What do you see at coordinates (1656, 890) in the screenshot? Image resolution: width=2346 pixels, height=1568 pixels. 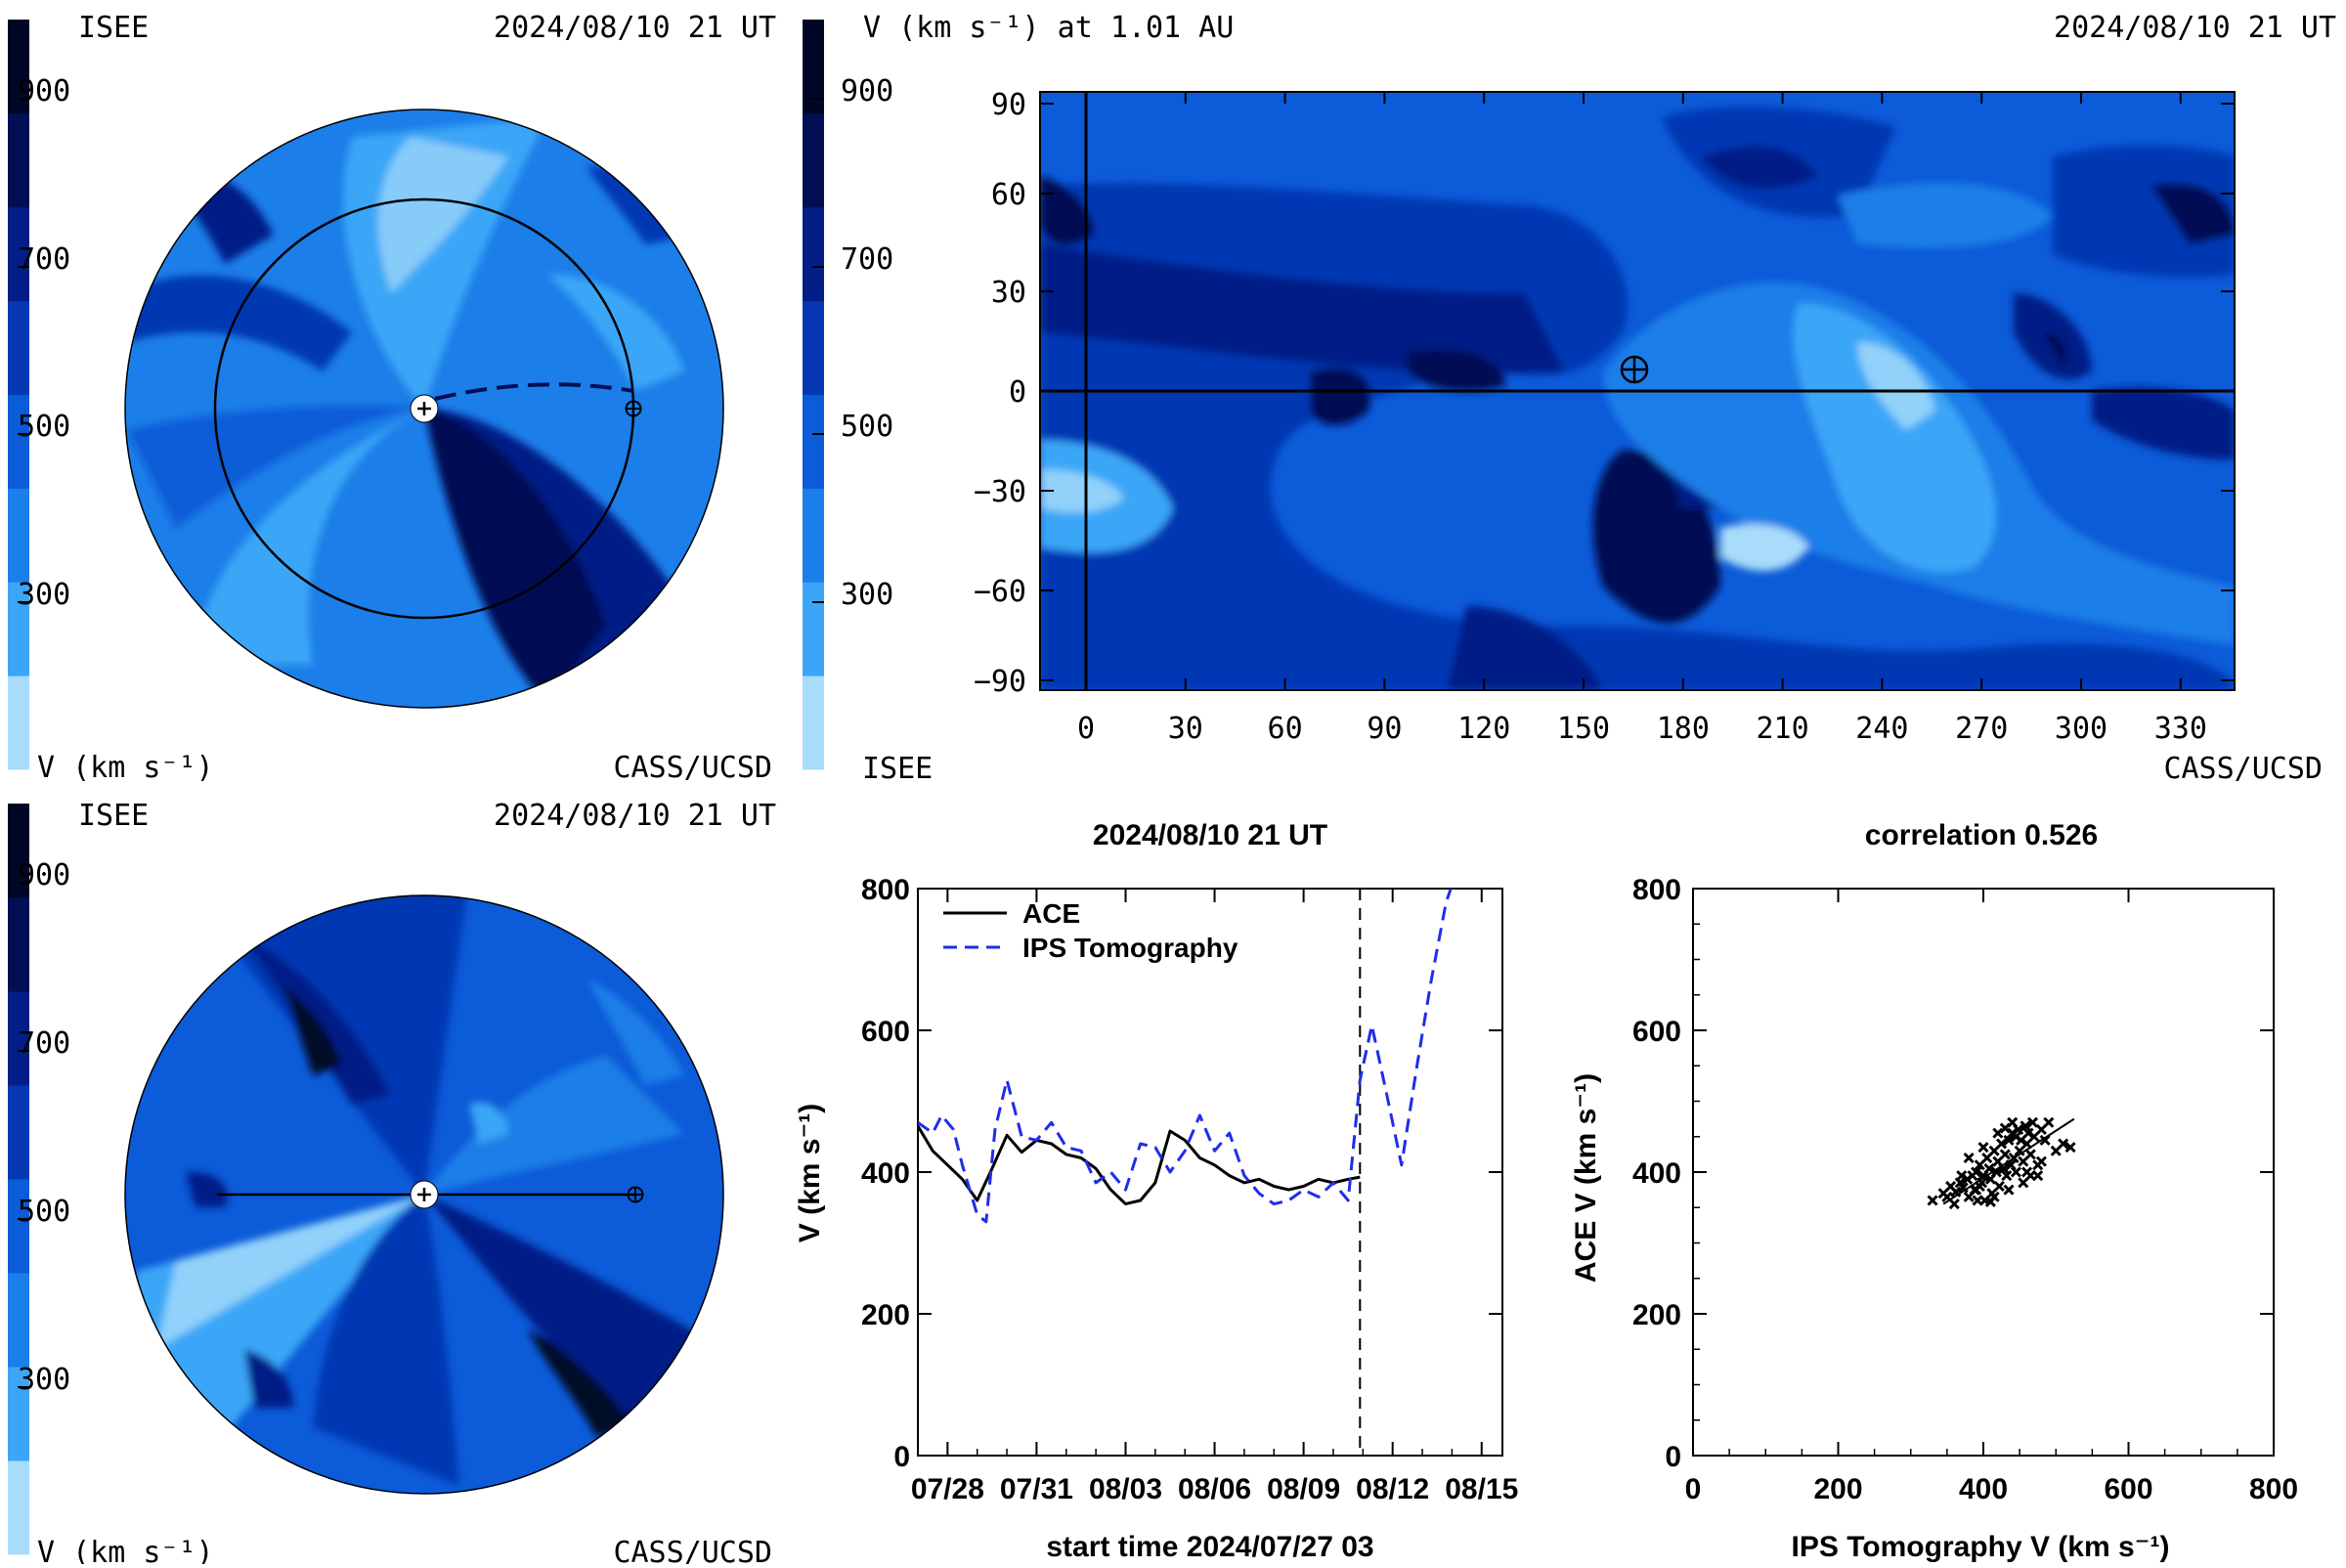 I see `scatter-y-tick-label: 800` at bounding box center [1656, 890].